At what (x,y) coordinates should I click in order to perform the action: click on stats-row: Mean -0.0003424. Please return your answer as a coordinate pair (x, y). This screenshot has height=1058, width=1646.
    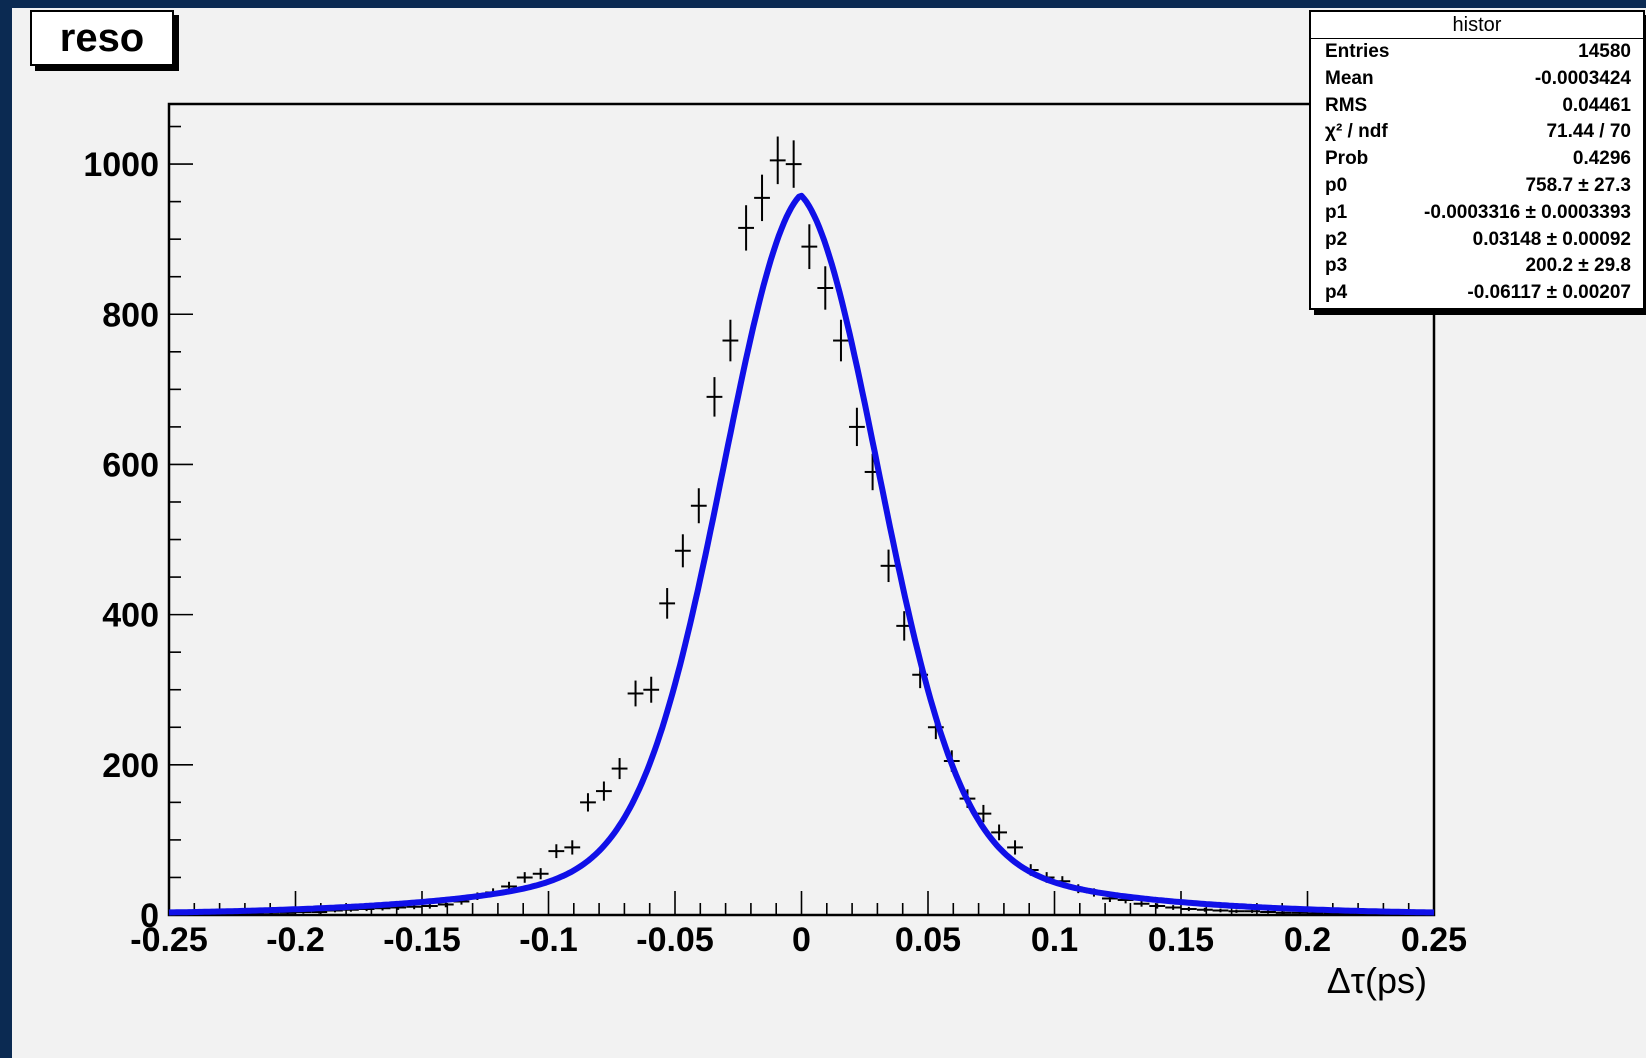
    Looking at the image, I should click on (1477, 79).